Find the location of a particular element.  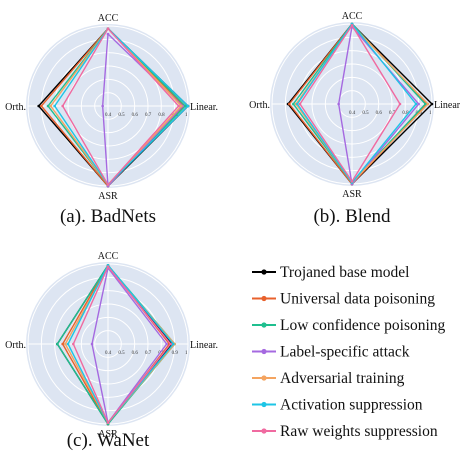

tick-label: 0.9 is located at coordinates (175, 353).